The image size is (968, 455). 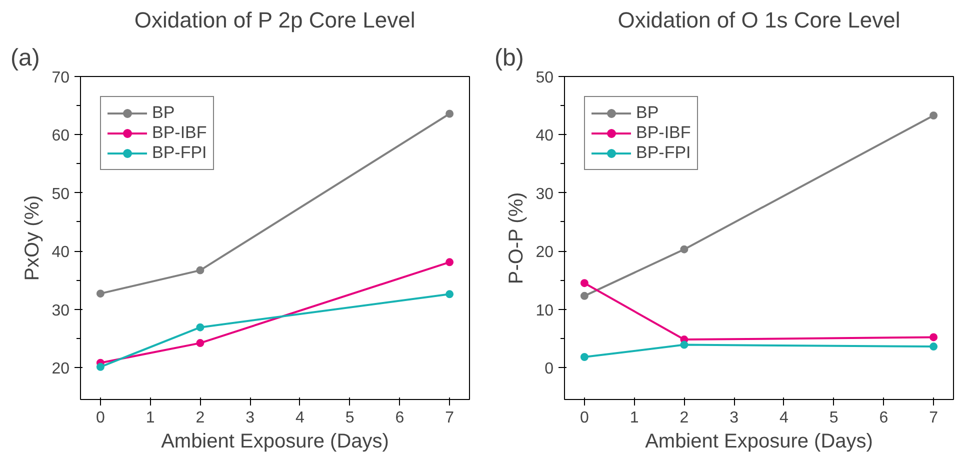 I want to click on y-axis-title: P-O-P (%), so click(x=517, y=238).